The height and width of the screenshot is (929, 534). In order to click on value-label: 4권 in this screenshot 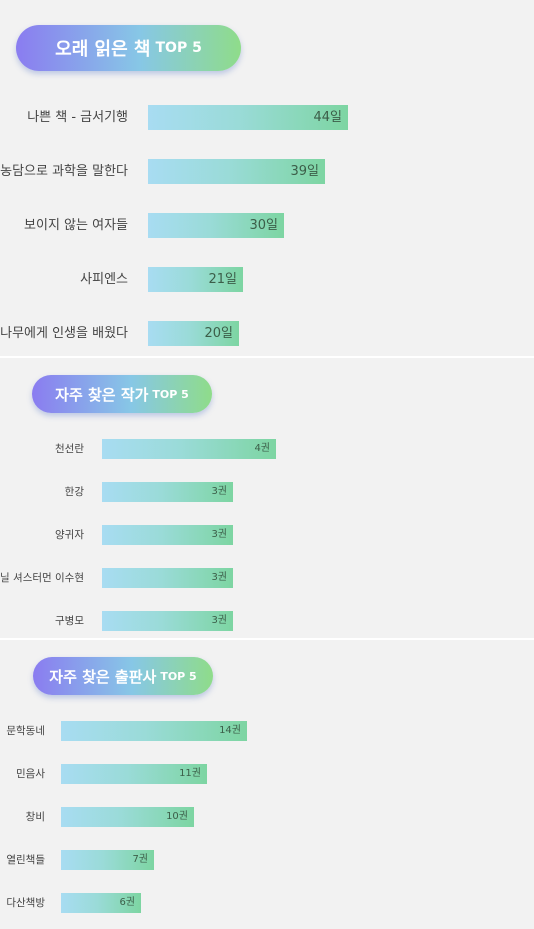, I will do `click(262, 448)`.